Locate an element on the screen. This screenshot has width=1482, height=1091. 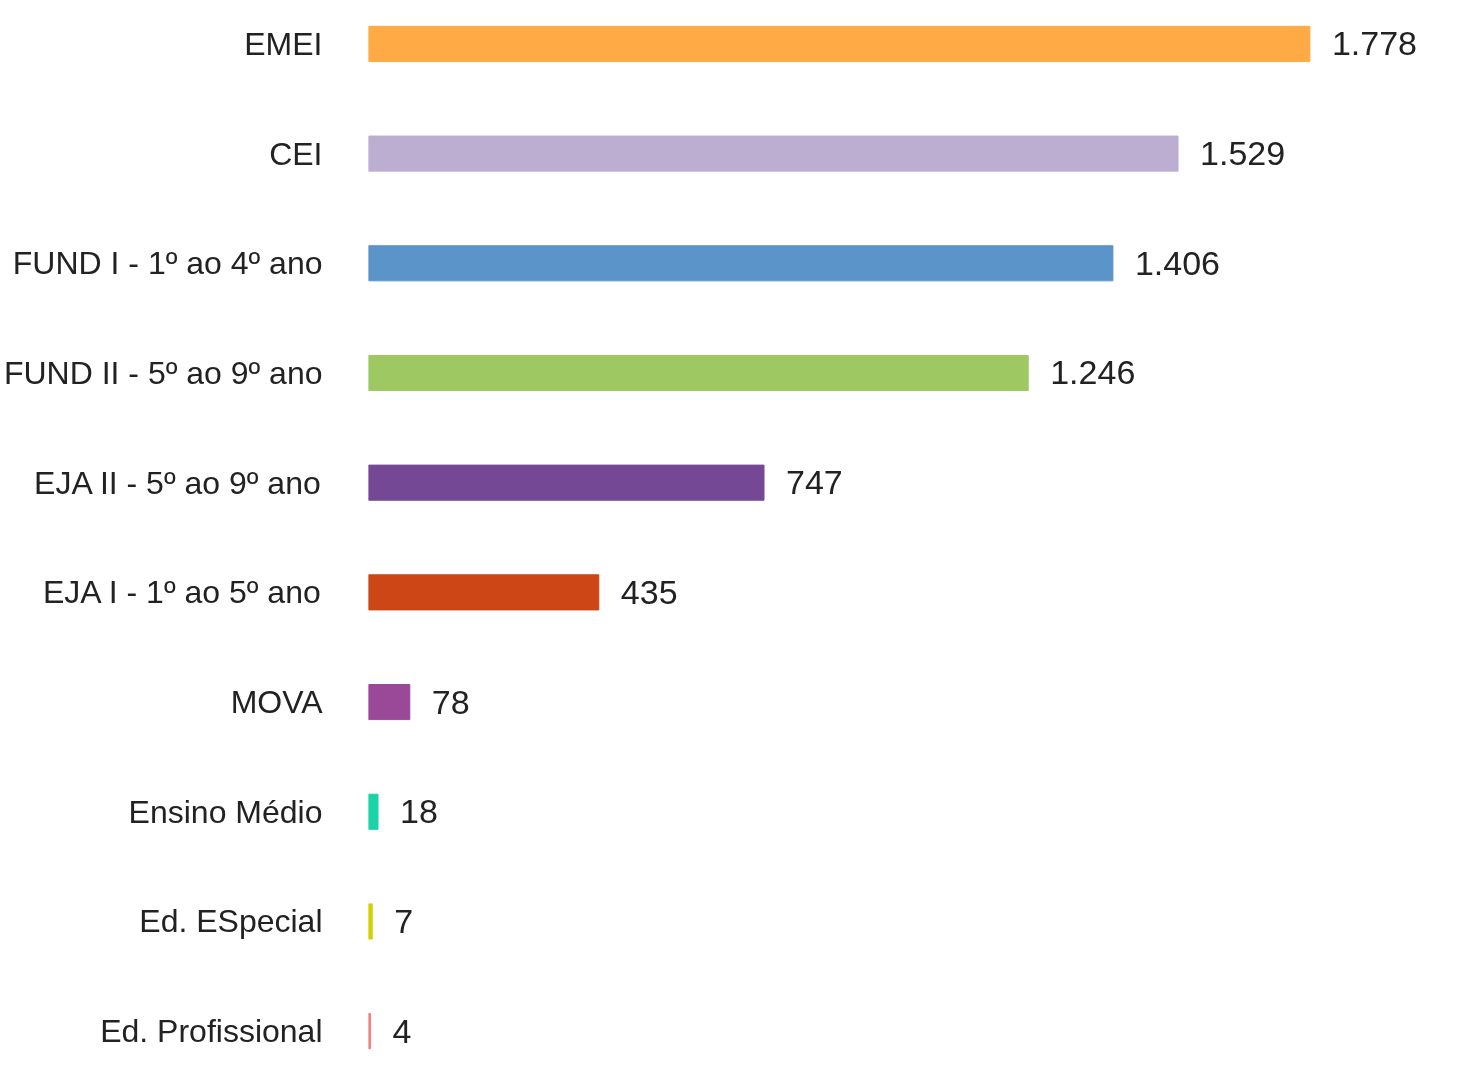
data-label: 435 is located at coordinates (649, 591).